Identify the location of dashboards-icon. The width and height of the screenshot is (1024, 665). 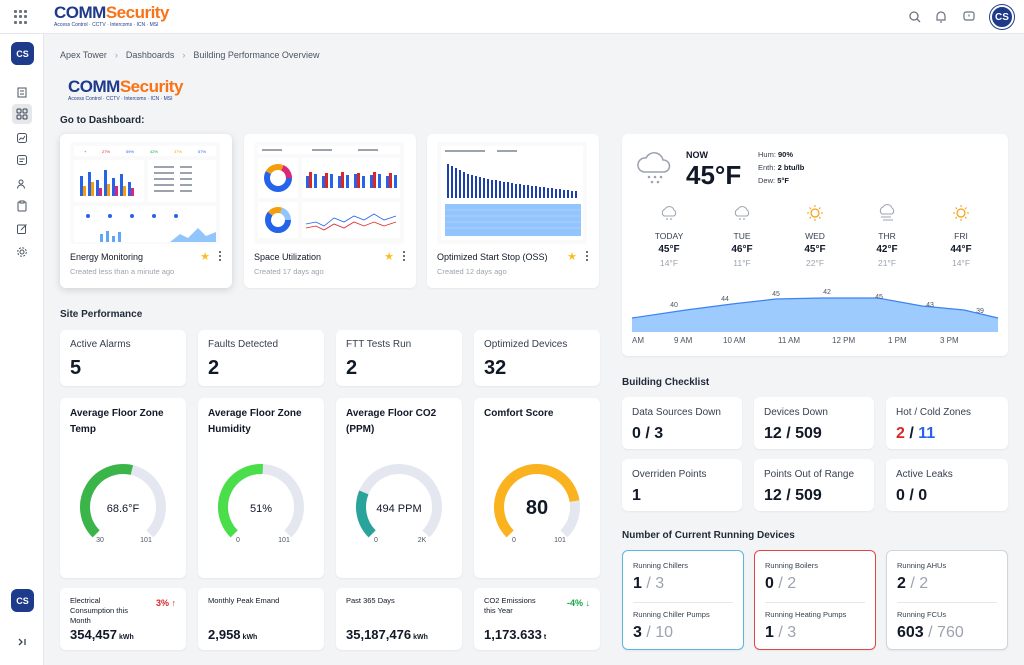
(22, 114).